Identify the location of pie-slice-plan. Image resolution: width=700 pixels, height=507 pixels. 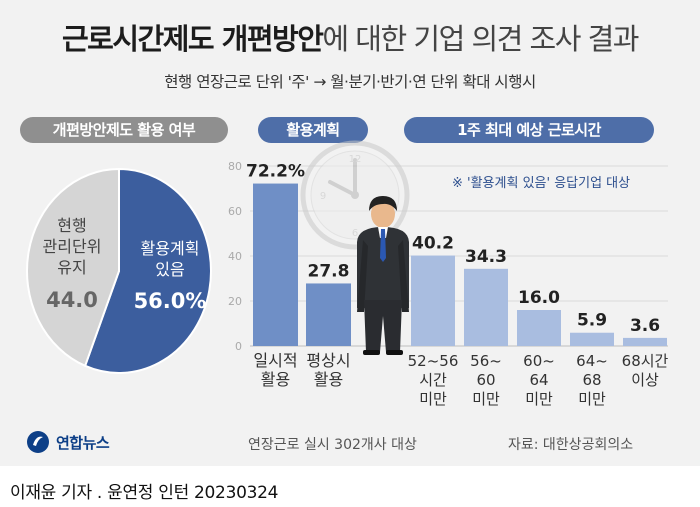
(147, 270).